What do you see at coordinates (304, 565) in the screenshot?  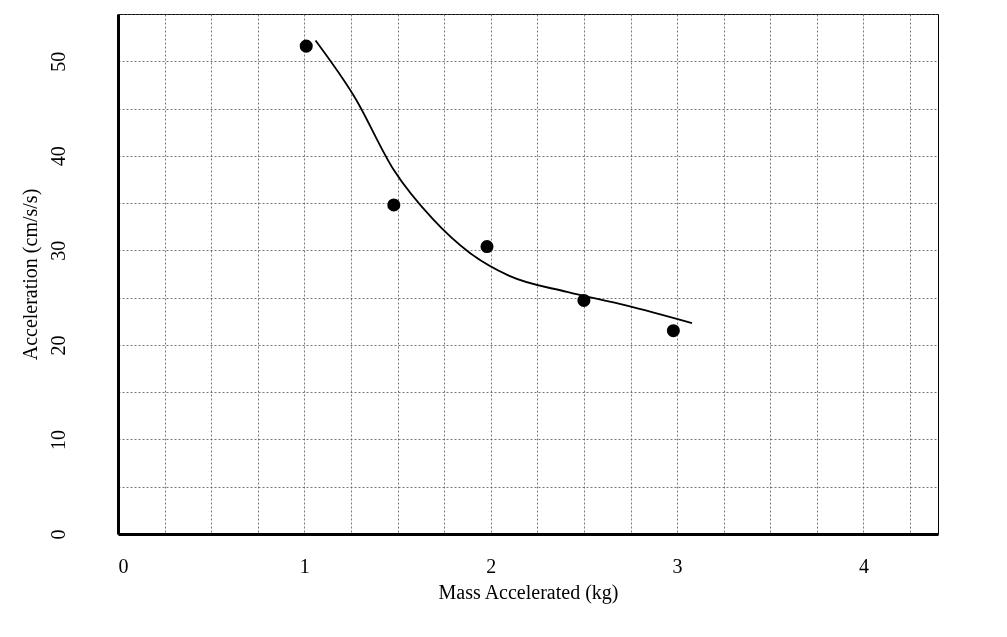 I see `x-tick-label: 1` at bounding box center [304, 565].